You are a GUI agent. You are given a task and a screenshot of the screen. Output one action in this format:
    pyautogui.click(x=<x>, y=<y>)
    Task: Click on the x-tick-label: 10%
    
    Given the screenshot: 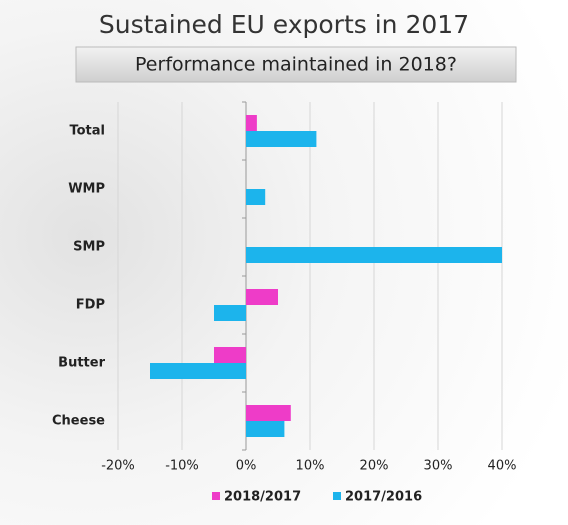 What is the action you would take?
    pyautogui.click(x=310, y=466)
    